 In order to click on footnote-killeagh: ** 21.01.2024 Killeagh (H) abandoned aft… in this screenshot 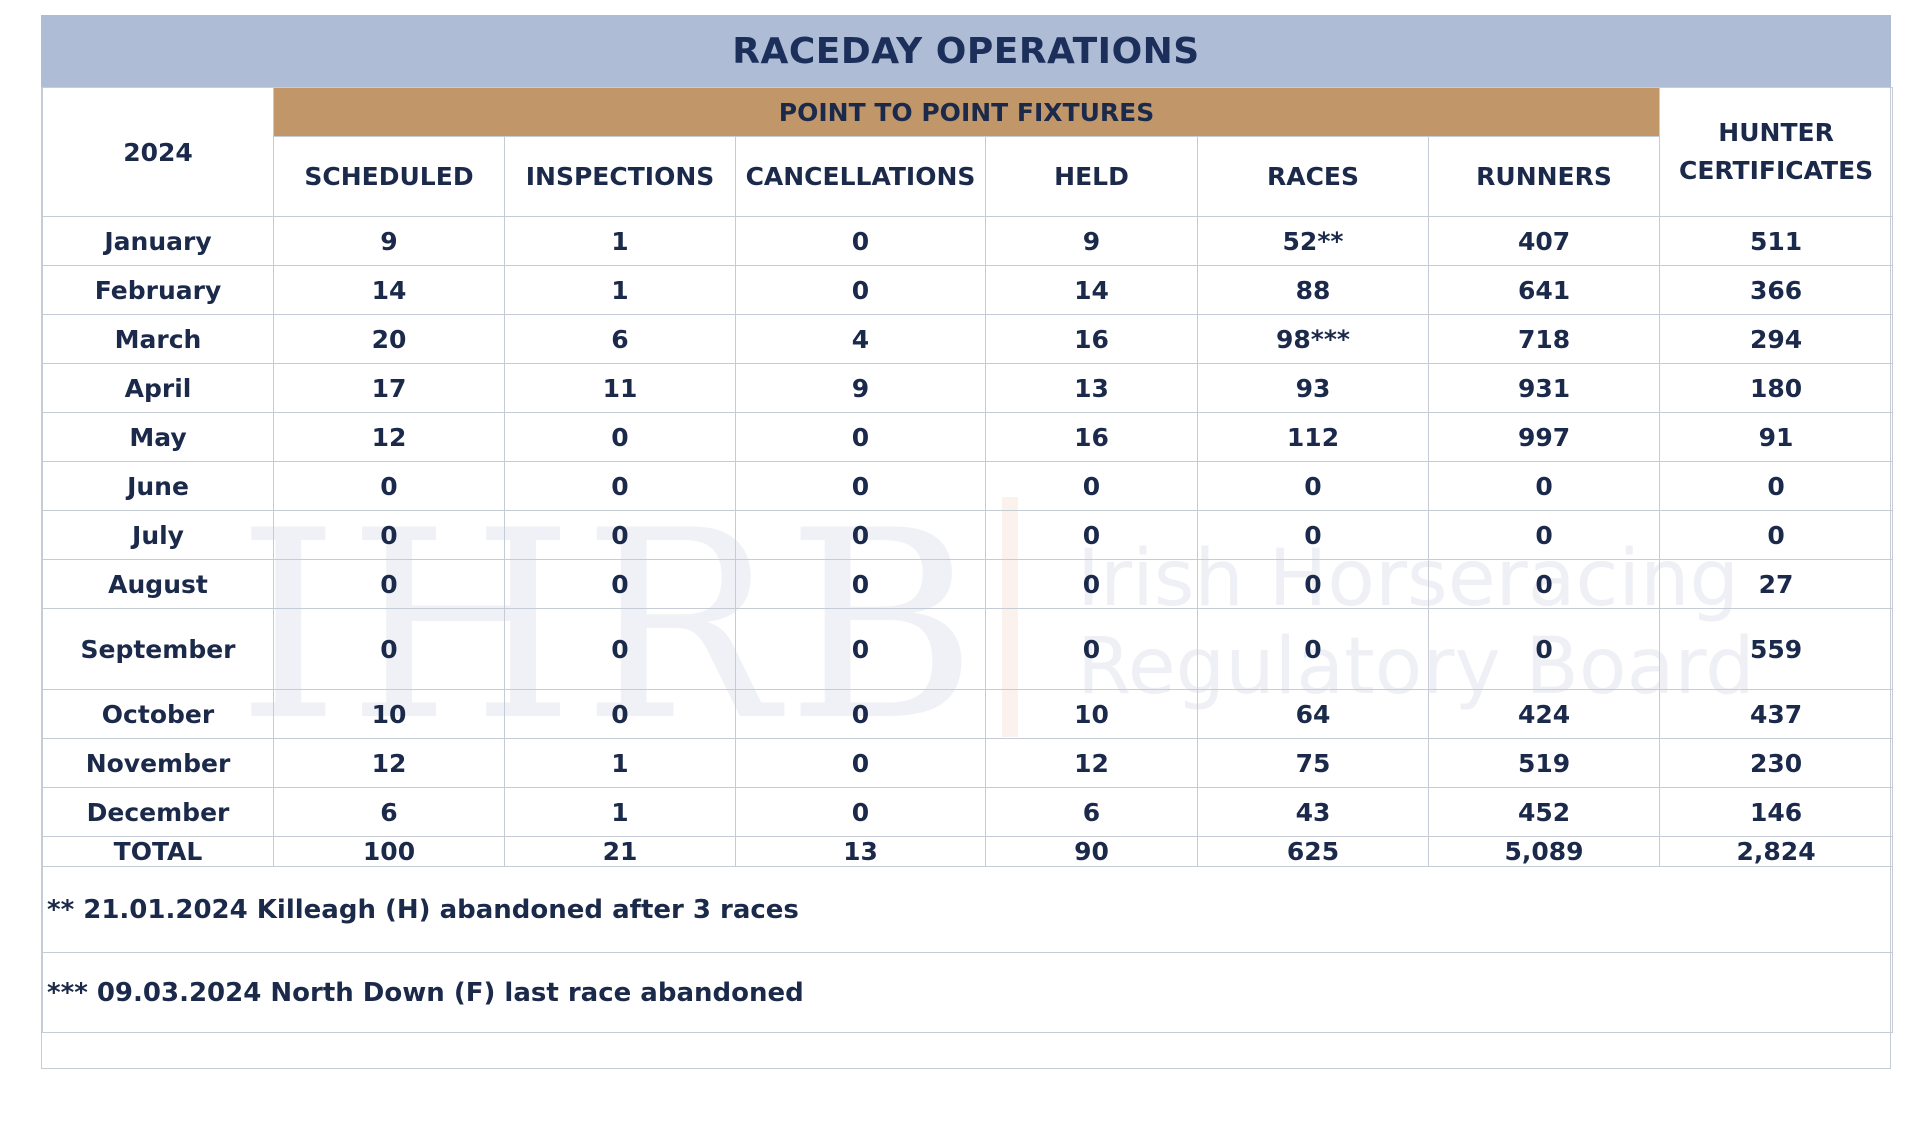, I will do `click(967, 909)`.